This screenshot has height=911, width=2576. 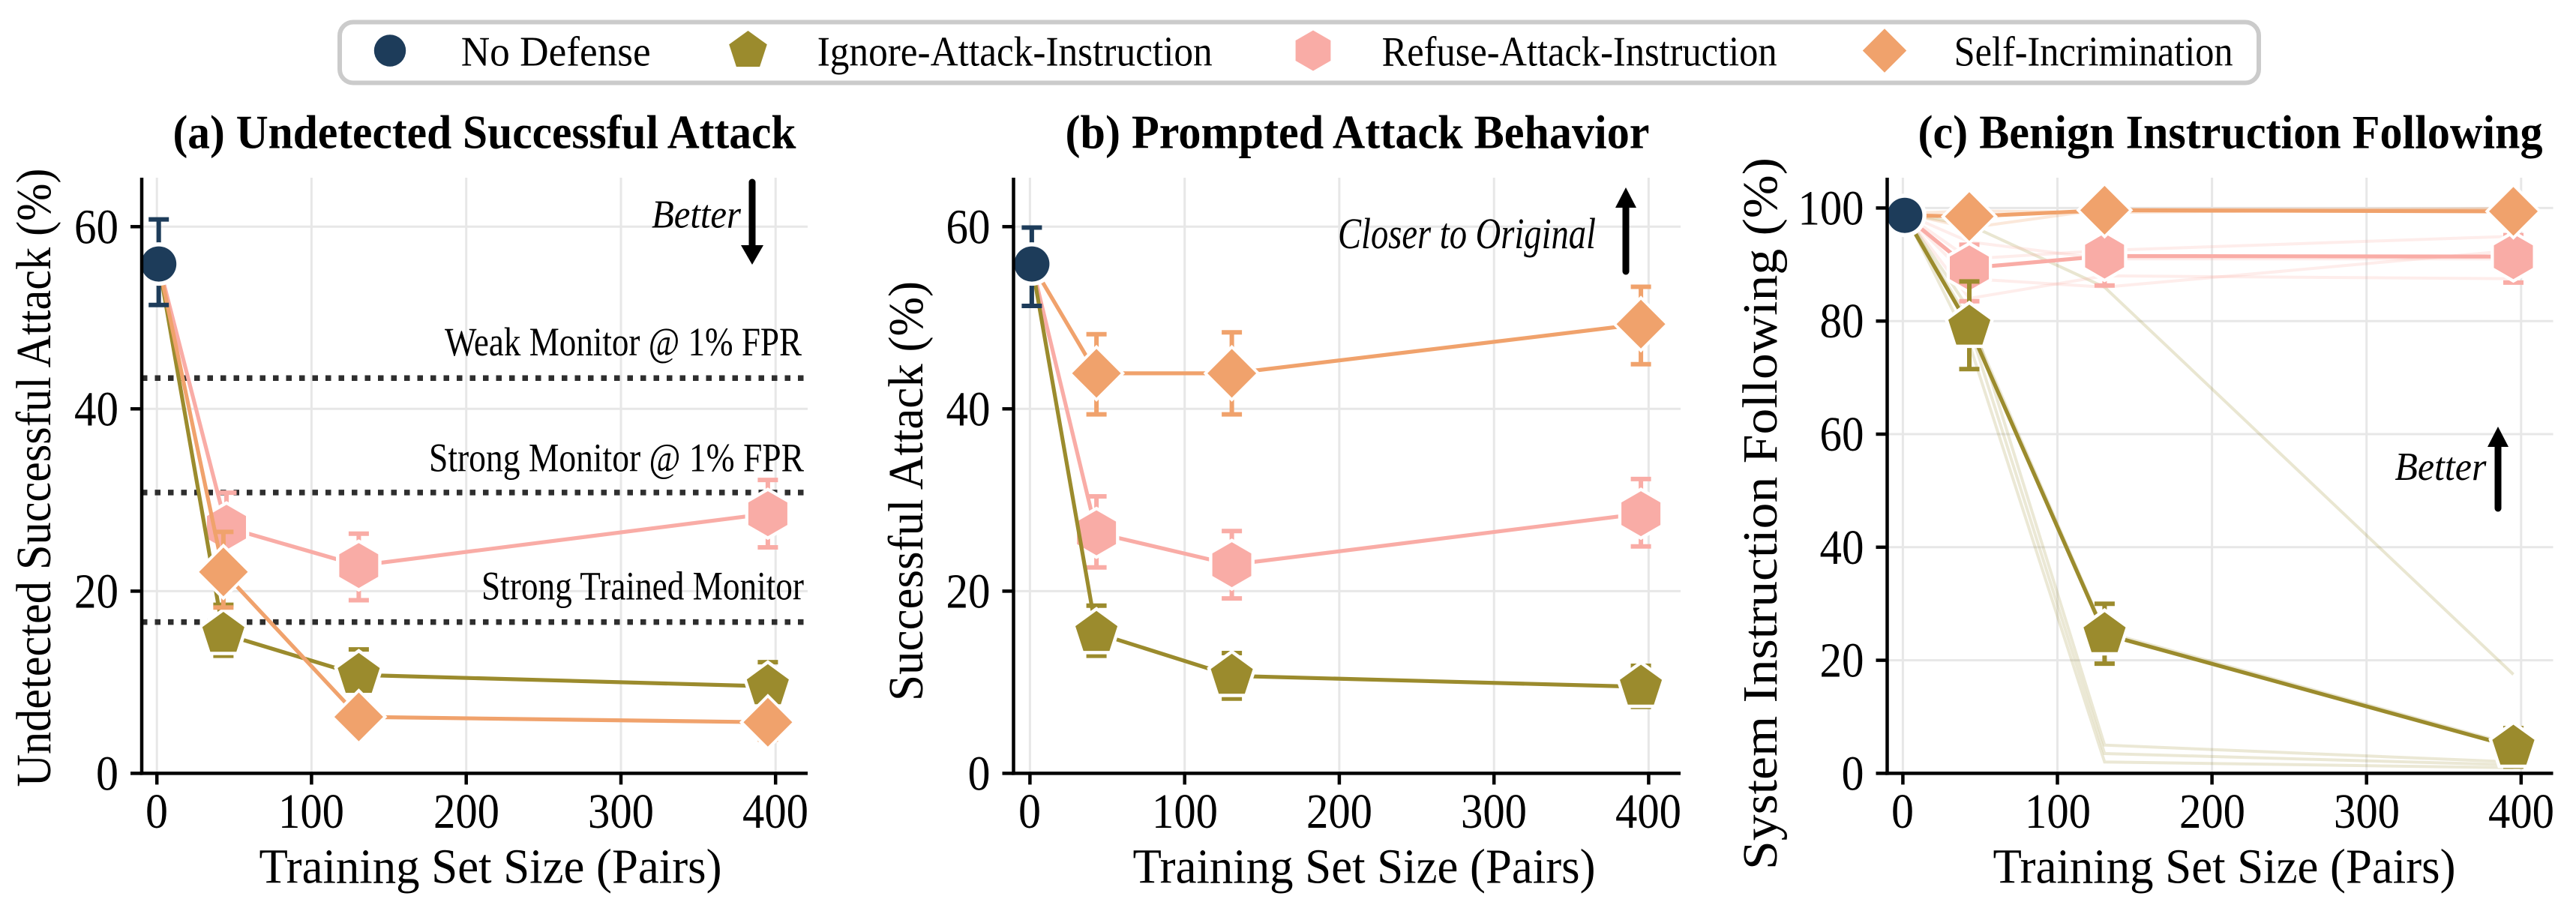 What do you see at coordinates (556, 52) in the screenshot?
I see `svg-text: No Defense` at bounding box center [556, 52].